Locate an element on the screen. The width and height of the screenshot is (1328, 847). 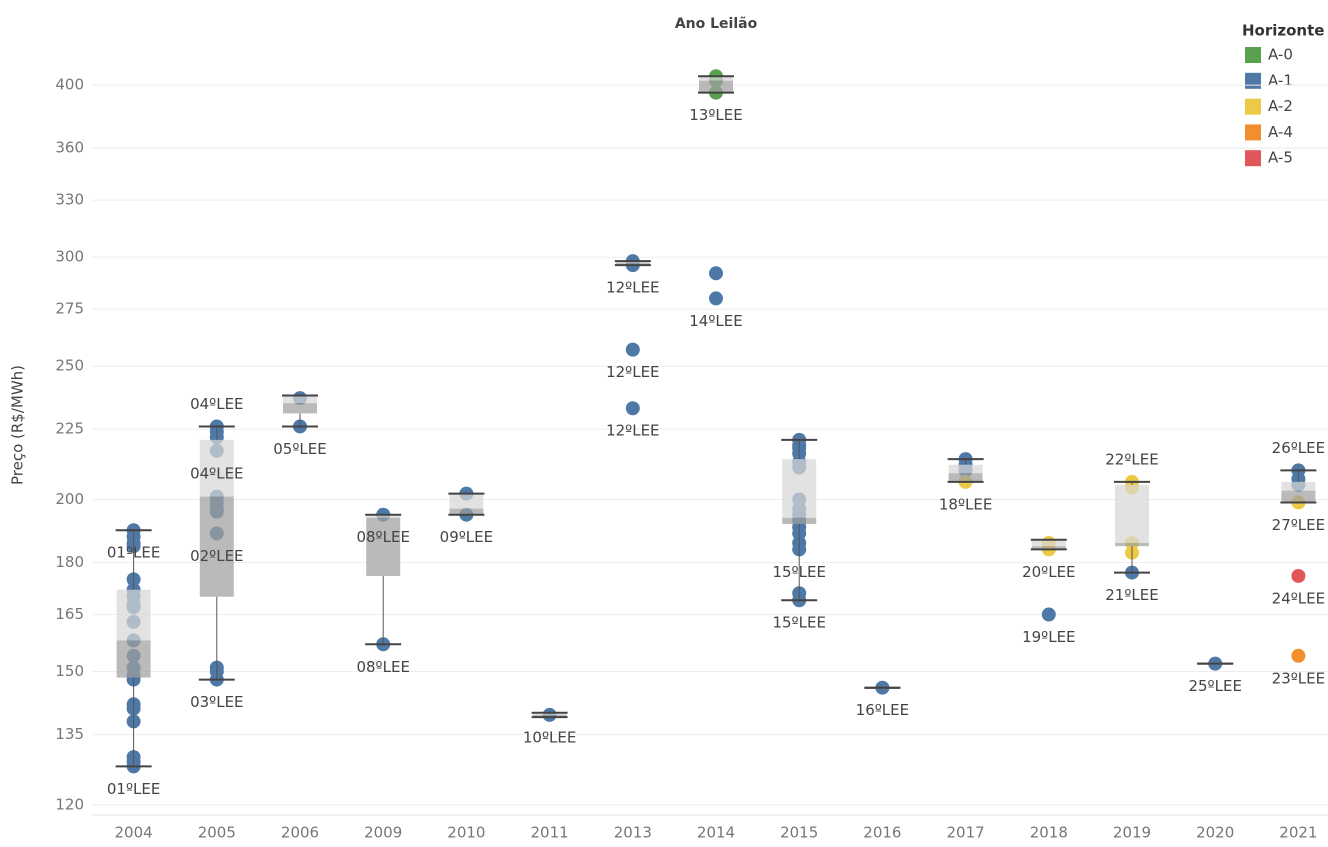
x-tick-label: 2015 is located at coordinates (799, 833).